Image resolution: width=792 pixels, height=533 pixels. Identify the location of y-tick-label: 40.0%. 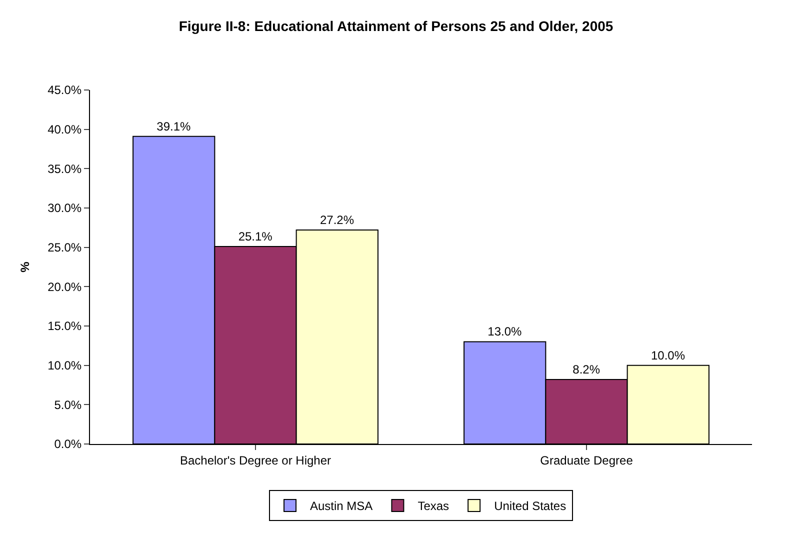
(65, 129).